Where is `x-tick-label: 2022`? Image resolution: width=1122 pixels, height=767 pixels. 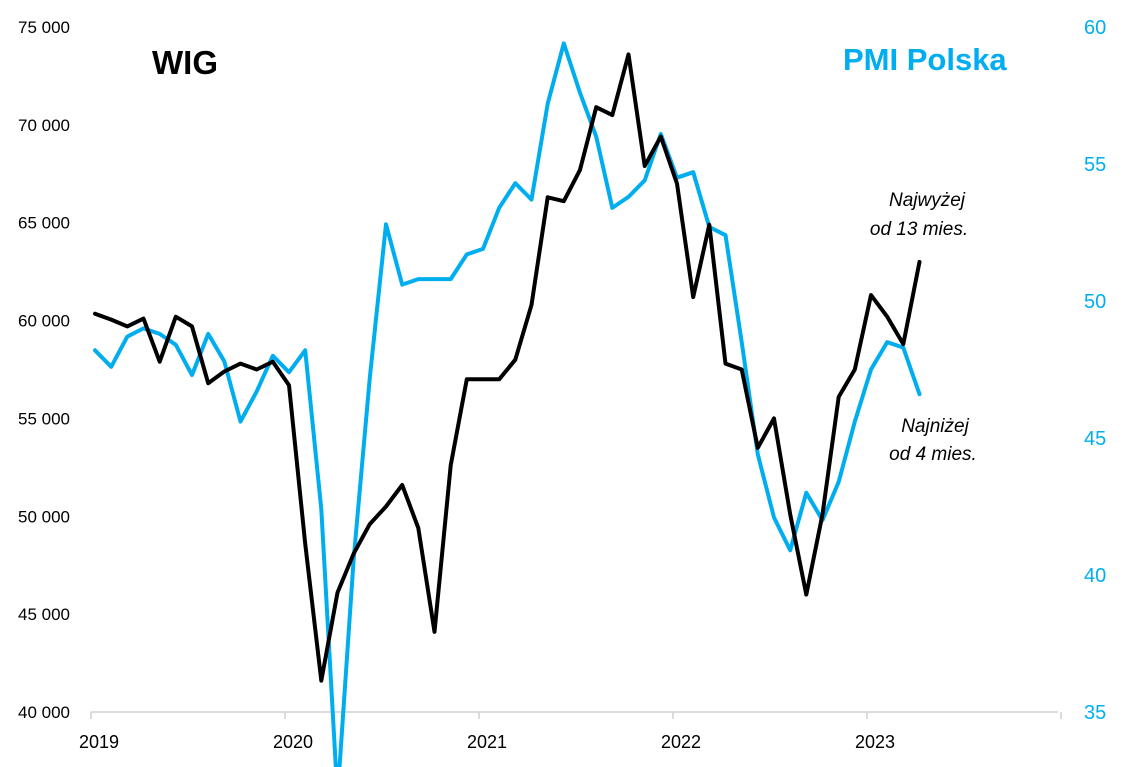
x-tick-label: 2022 is located at coordinates (681, 742).